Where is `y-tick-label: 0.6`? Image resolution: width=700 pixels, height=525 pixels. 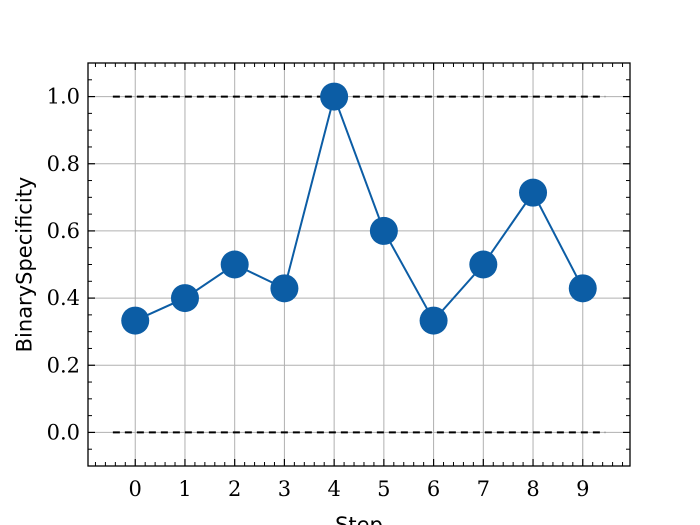 y-tick-label: 0.6 is located at coordinates (63, 231).